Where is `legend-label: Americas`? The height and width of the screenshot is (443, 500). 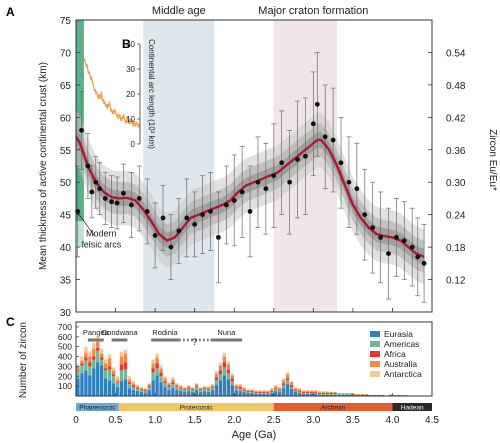
legend-label: Americas is located at coordinates (401, 344).